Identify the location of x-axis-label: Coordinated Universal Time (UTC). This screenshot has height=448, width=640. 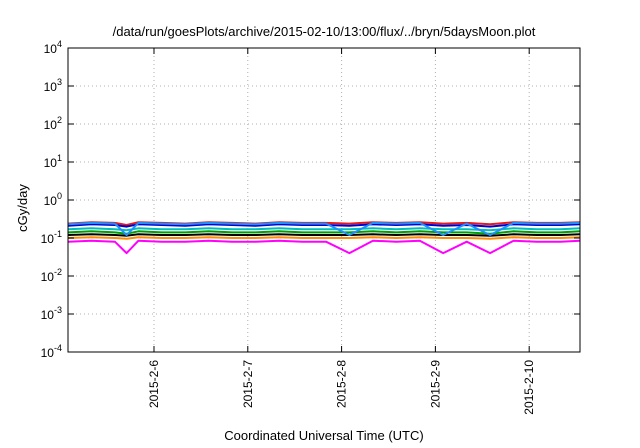
(323, 435).